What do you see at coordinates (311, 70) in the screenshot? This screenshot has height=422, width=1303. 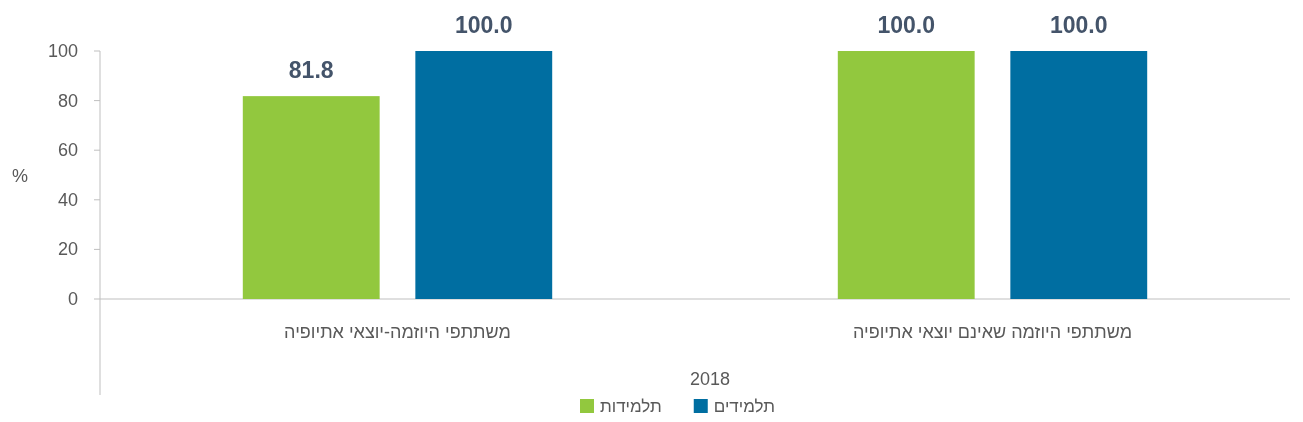 I see `data-label: 81.8` at bounding box center [311, 70].